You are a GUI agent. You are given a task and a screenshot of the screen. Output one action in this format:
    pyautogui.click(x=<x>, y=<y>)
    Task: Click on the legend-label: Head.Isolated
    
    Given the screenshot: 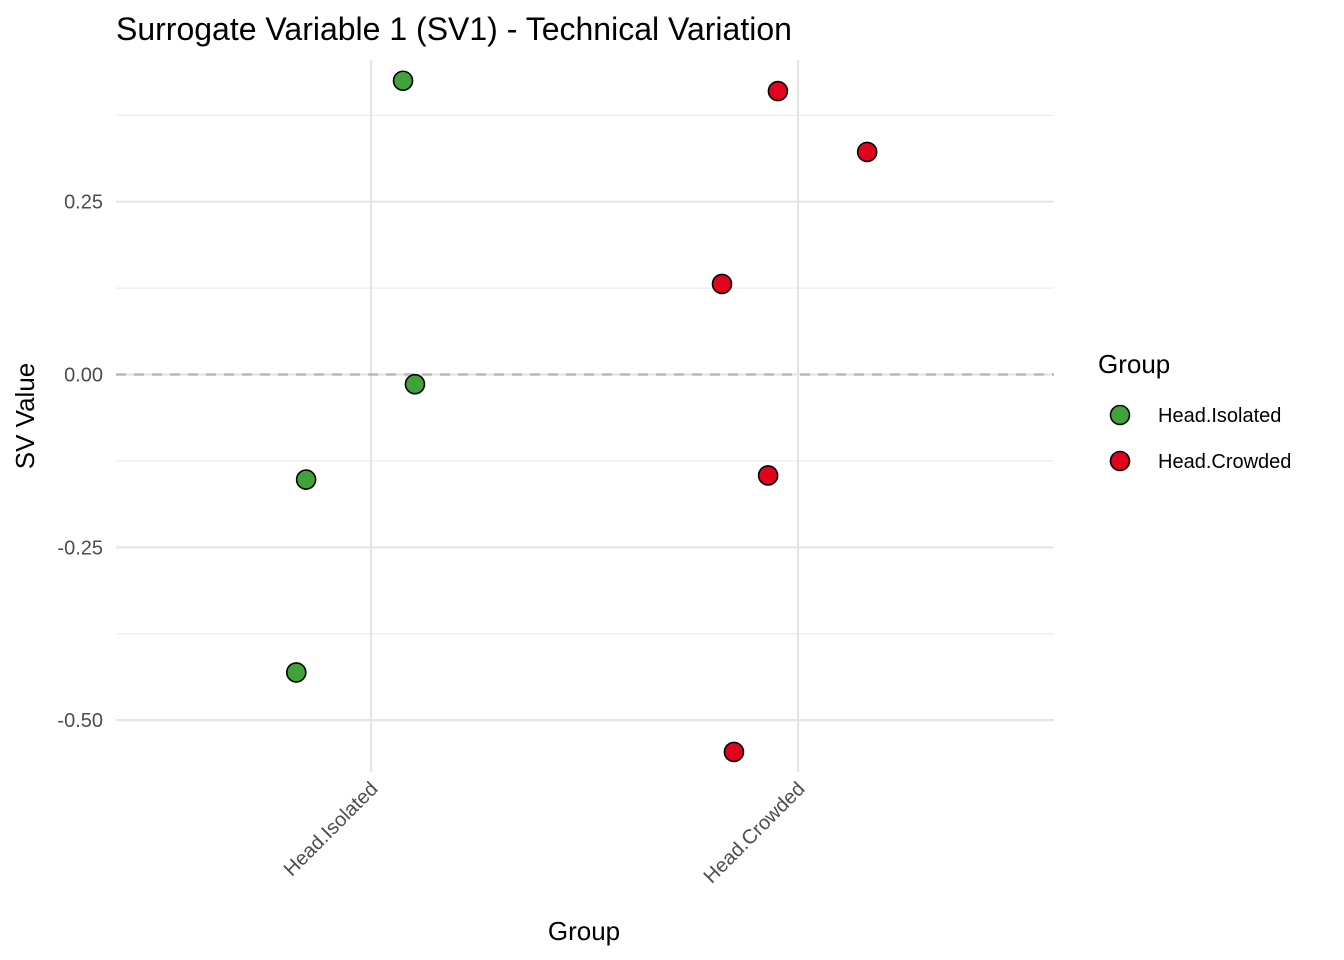 What is the action you would take?
    pyautogui.click(x=1219, y=416)
    